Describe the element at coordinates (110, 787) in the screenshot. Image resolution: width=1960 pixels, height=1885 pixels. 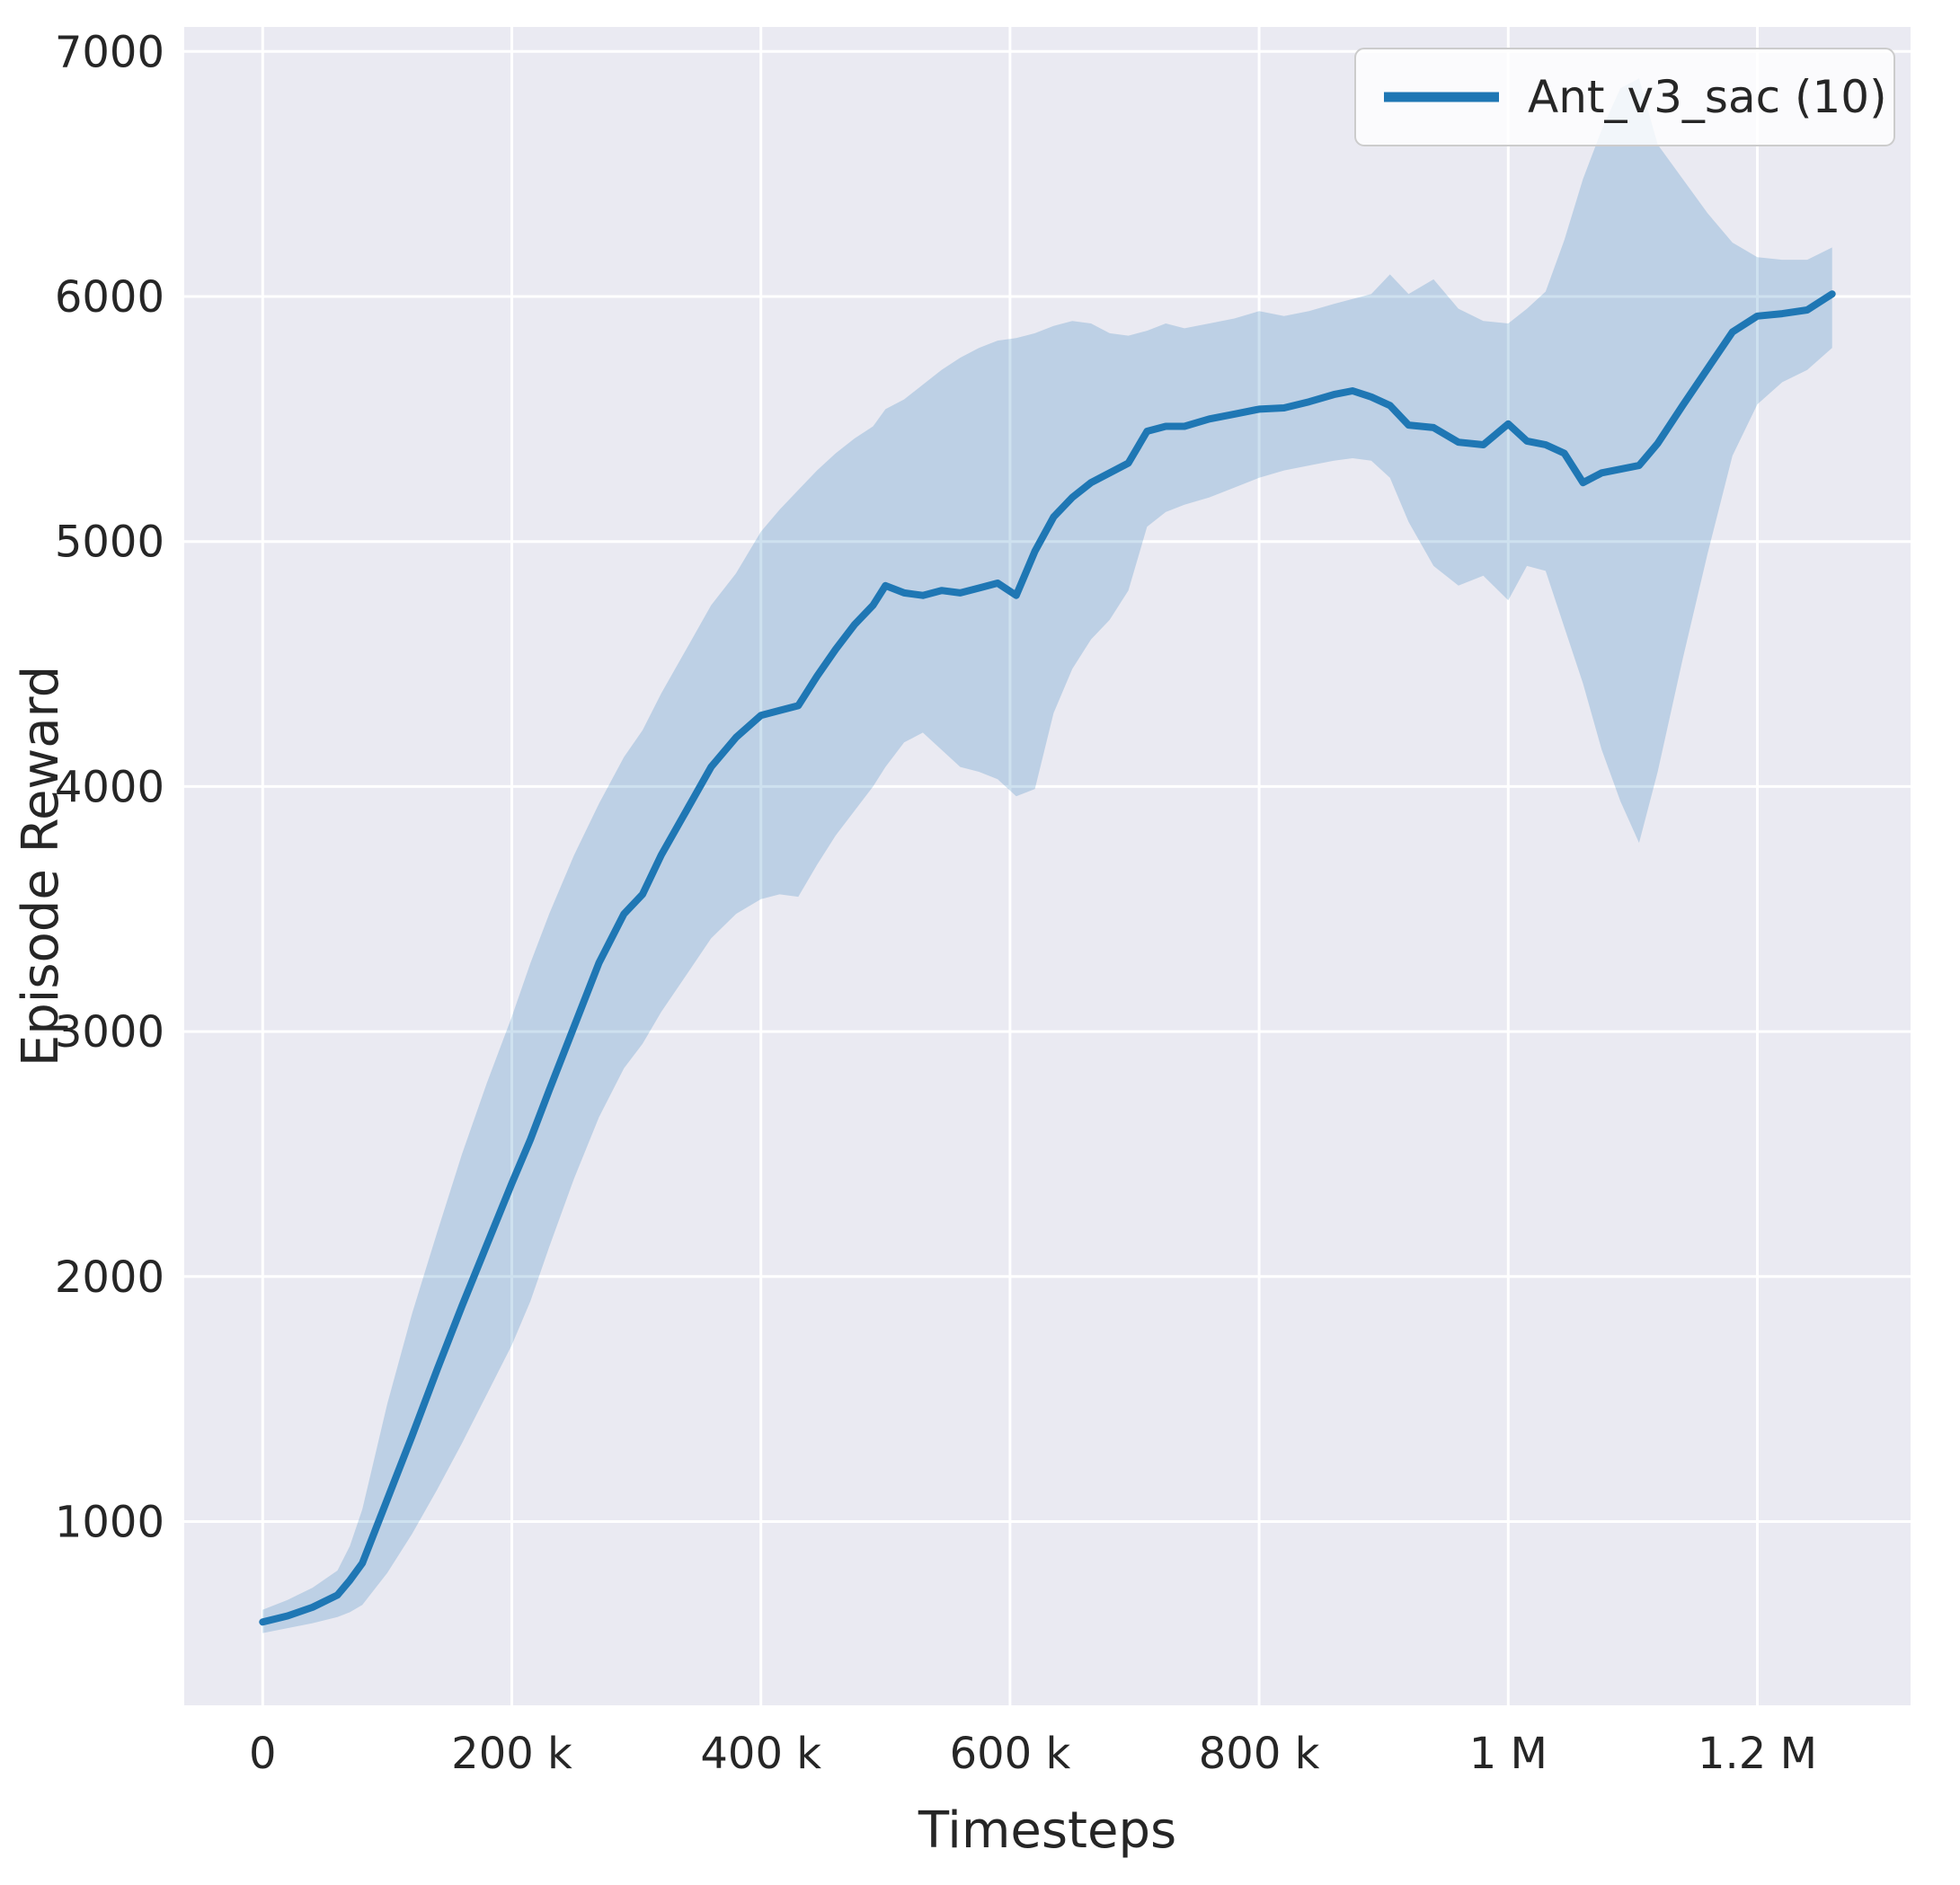
I see `y-tick-label: 4000` at that location.